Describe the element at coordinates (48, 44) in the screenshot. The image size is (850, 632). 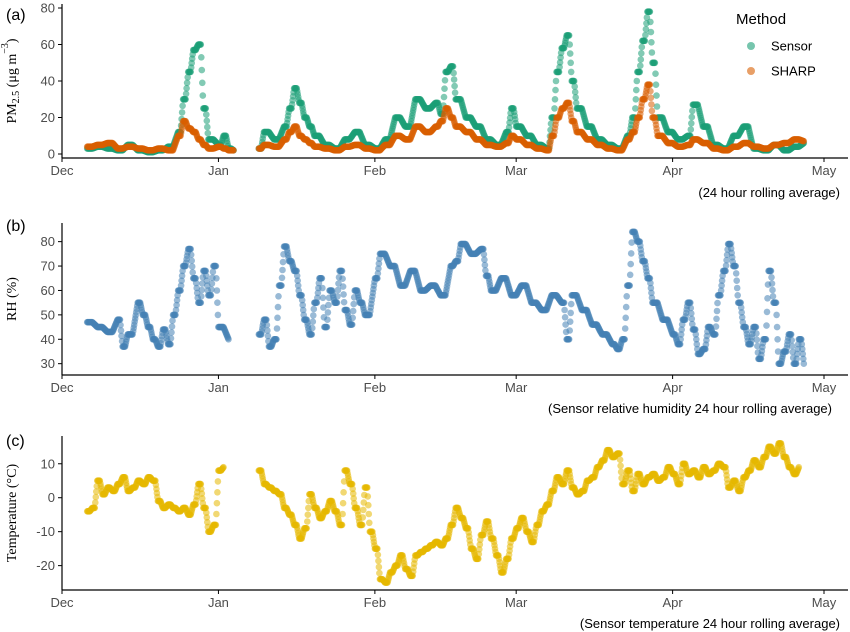
I see `y-tick-label: 60` at that location.